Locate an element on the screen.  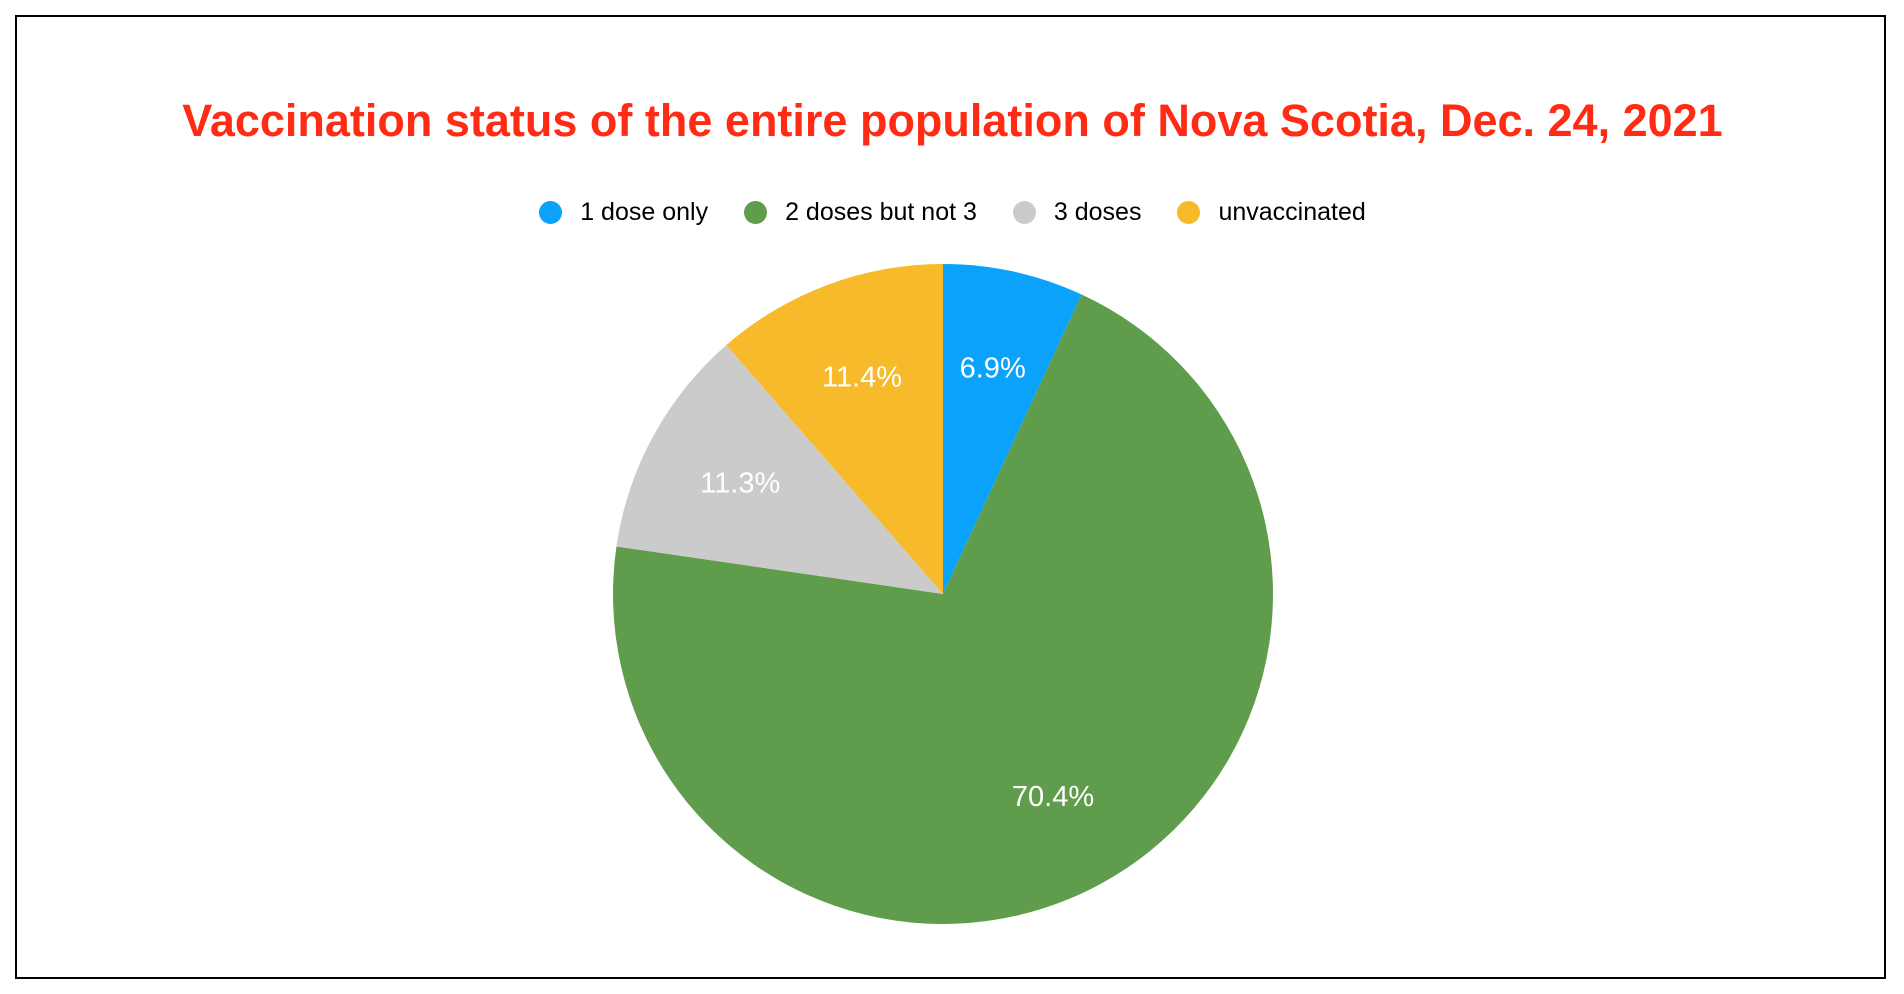
pie-slice-labels: 6.9% 70.4% 11.3% 11.4% is located at coordinates (897, 582).